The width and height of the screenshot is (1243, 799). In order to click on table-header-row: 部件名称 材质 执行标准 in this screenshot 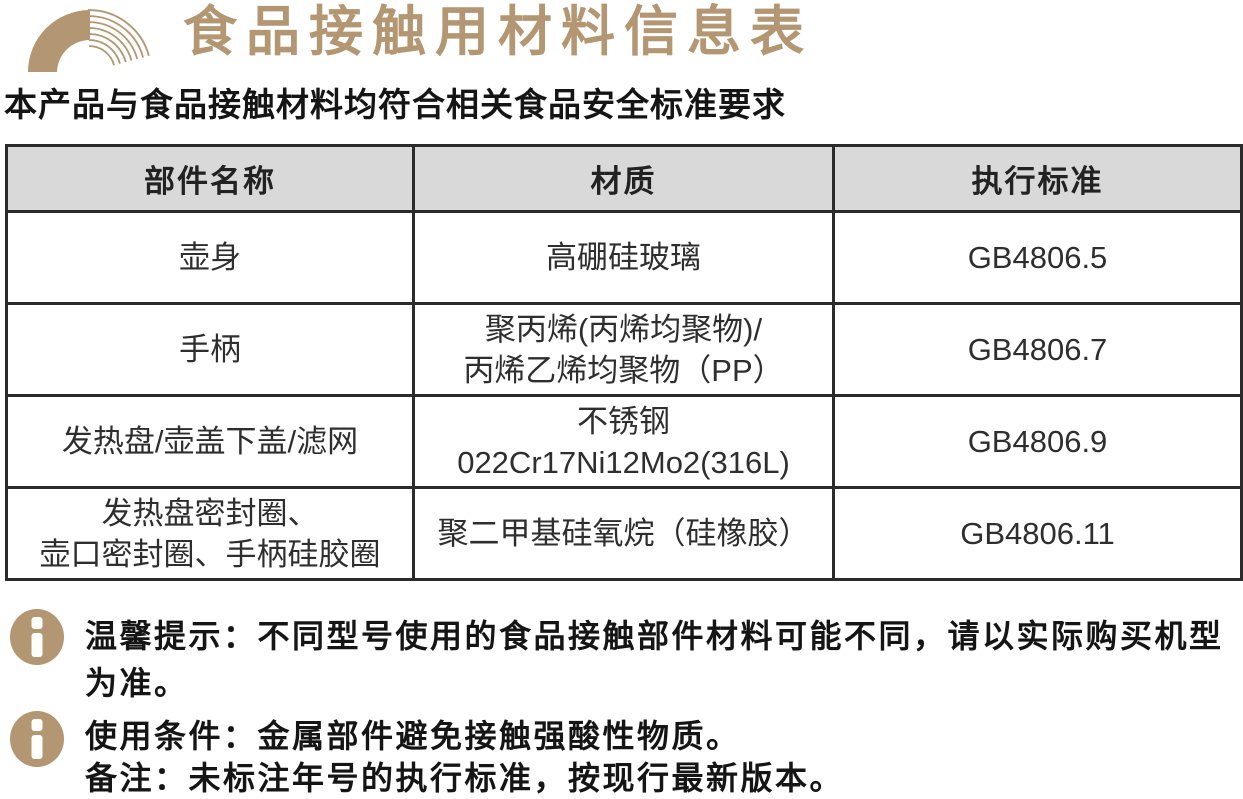, I will do `click(624, 178)`.